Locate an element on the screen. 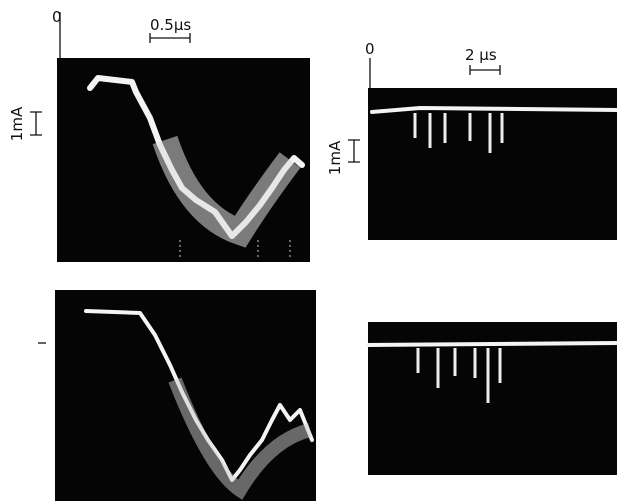 This screenshot has width=617, height=501. time-scale: 0.5μs is located at coordinates (170, 25).